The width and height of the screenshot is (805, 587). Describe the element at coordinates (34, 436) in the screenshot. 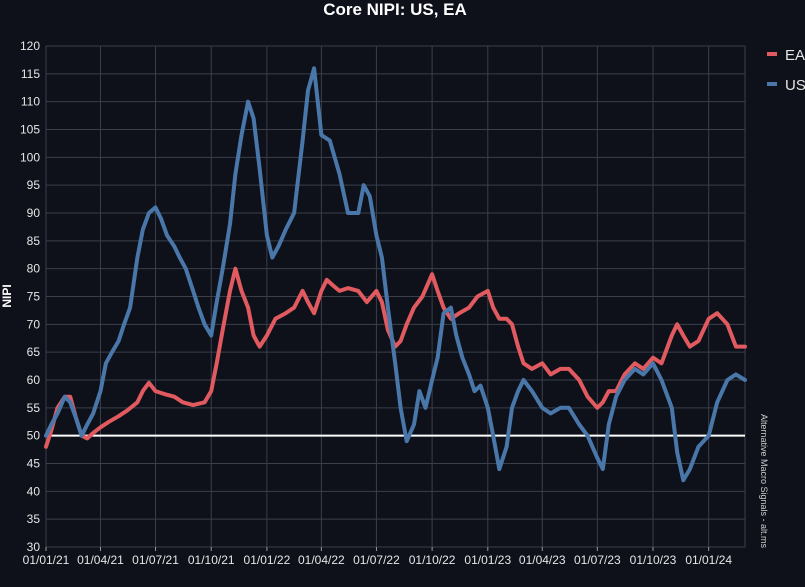

I see `y-tick-label: 50` at that location.